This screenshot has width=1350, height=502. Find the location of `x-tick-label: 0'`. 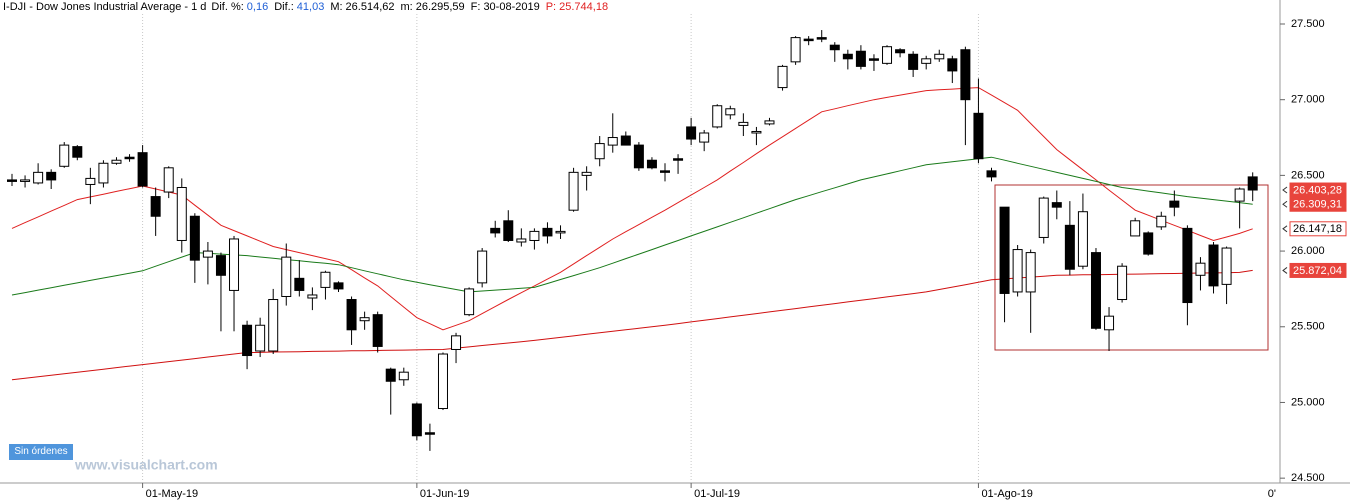

x-tick-label: 0' is located at coordinates (1272, 494).